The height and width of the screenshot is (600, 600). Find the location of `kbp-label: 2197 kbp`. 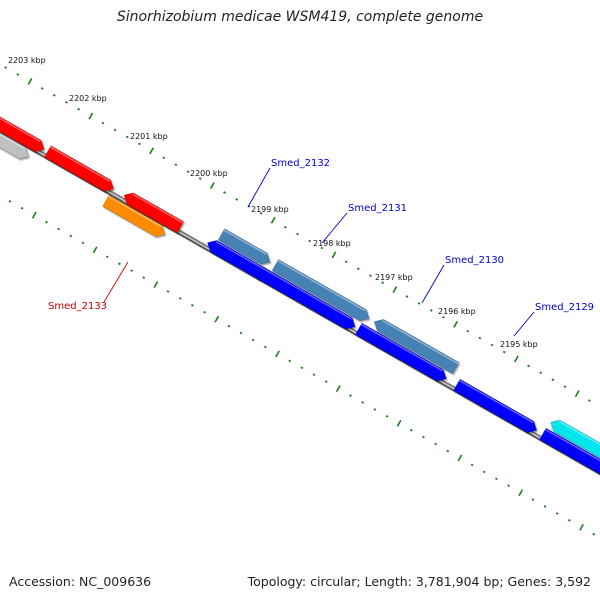

kbp-label: 2197 kbp is located at coordinates (394, 277).